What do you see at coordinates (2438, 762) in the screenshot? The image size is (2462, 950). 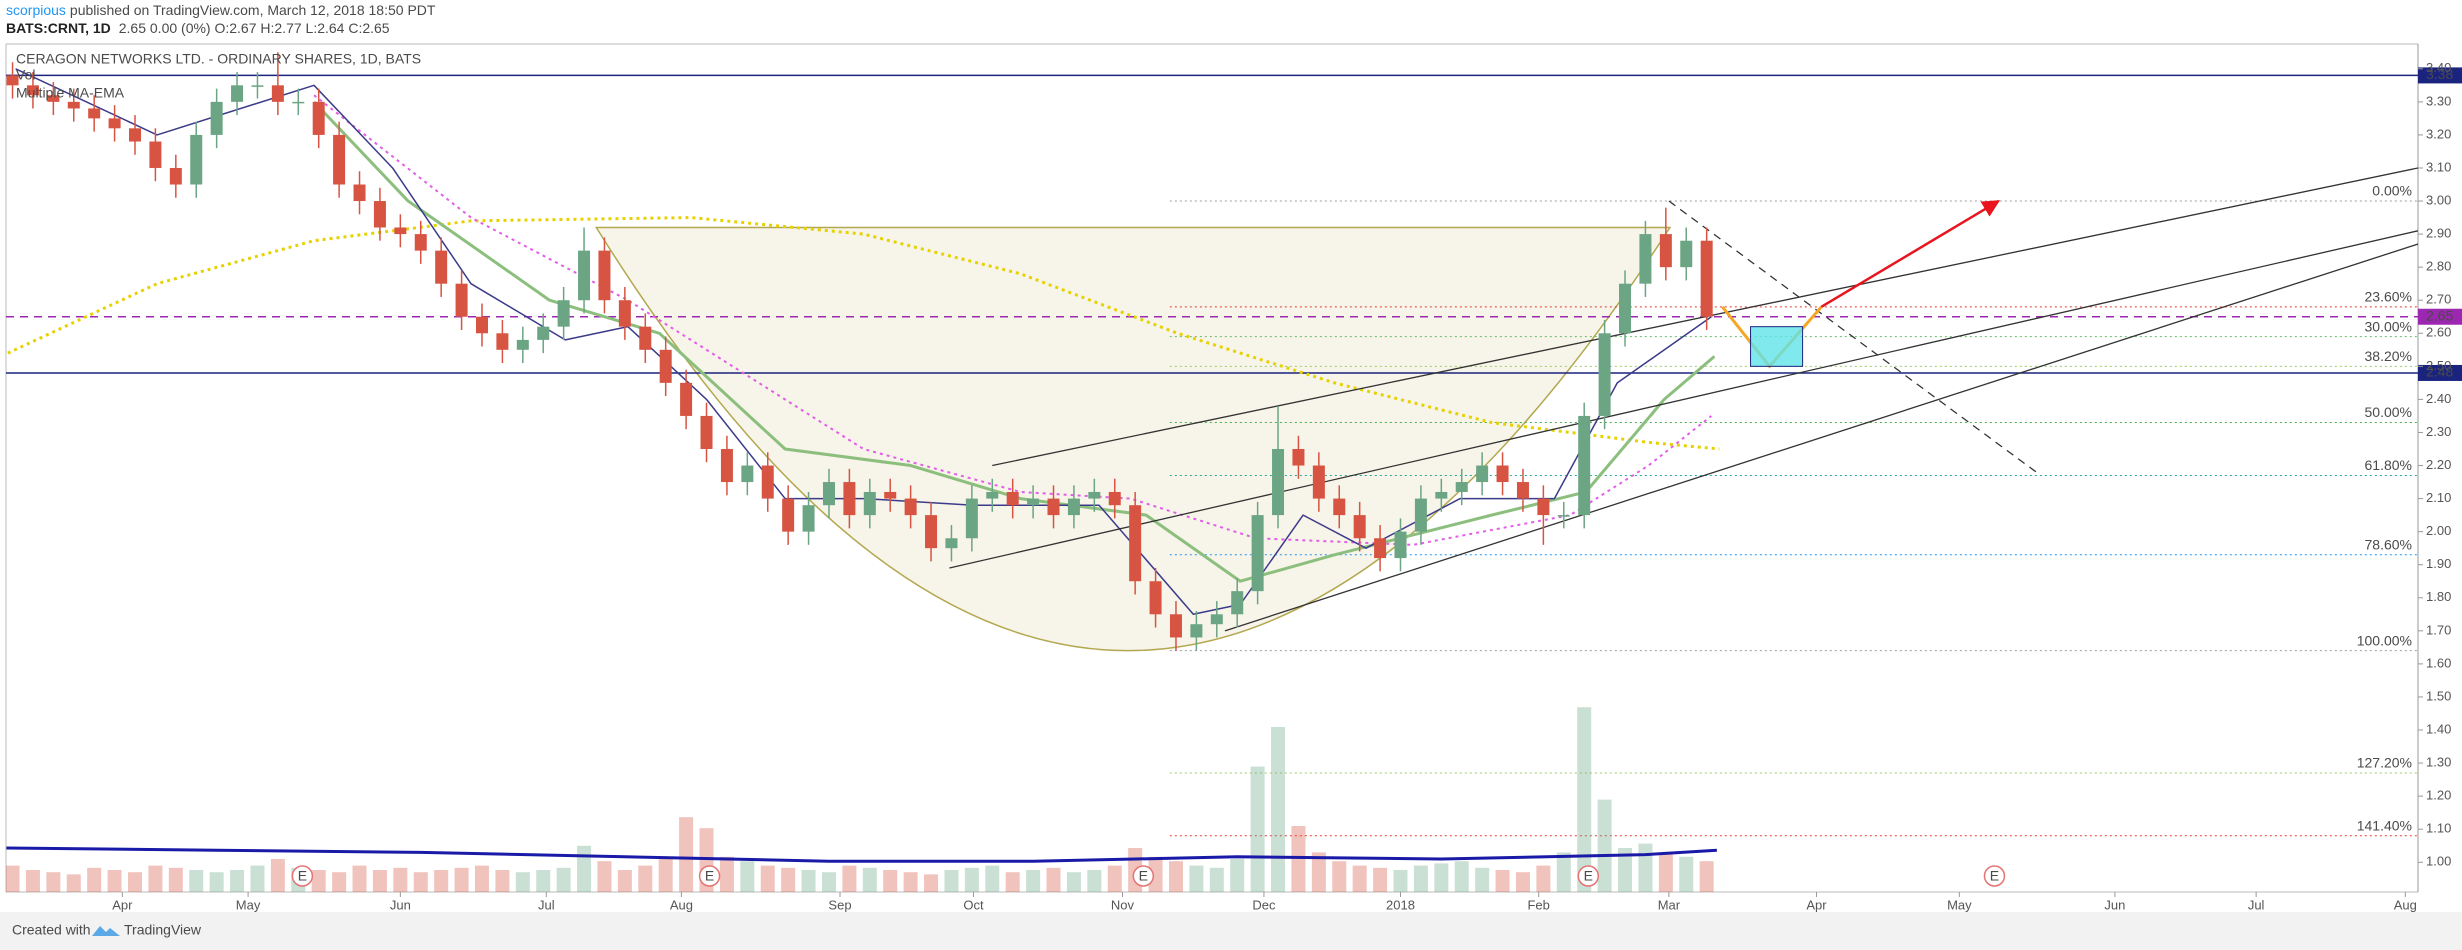 I see `y-tick-label: 1.30` at bounding box center [2438, 762].